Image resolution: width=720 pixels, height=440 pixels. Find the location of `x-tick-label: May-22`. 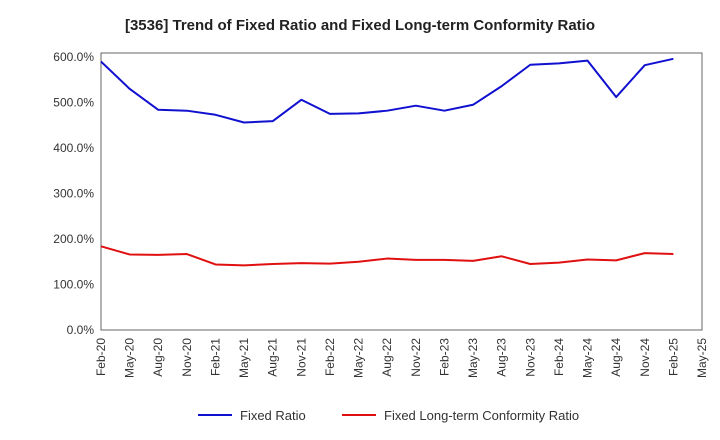

x-tick-label: May-22 is located at coordinates (359, 358).